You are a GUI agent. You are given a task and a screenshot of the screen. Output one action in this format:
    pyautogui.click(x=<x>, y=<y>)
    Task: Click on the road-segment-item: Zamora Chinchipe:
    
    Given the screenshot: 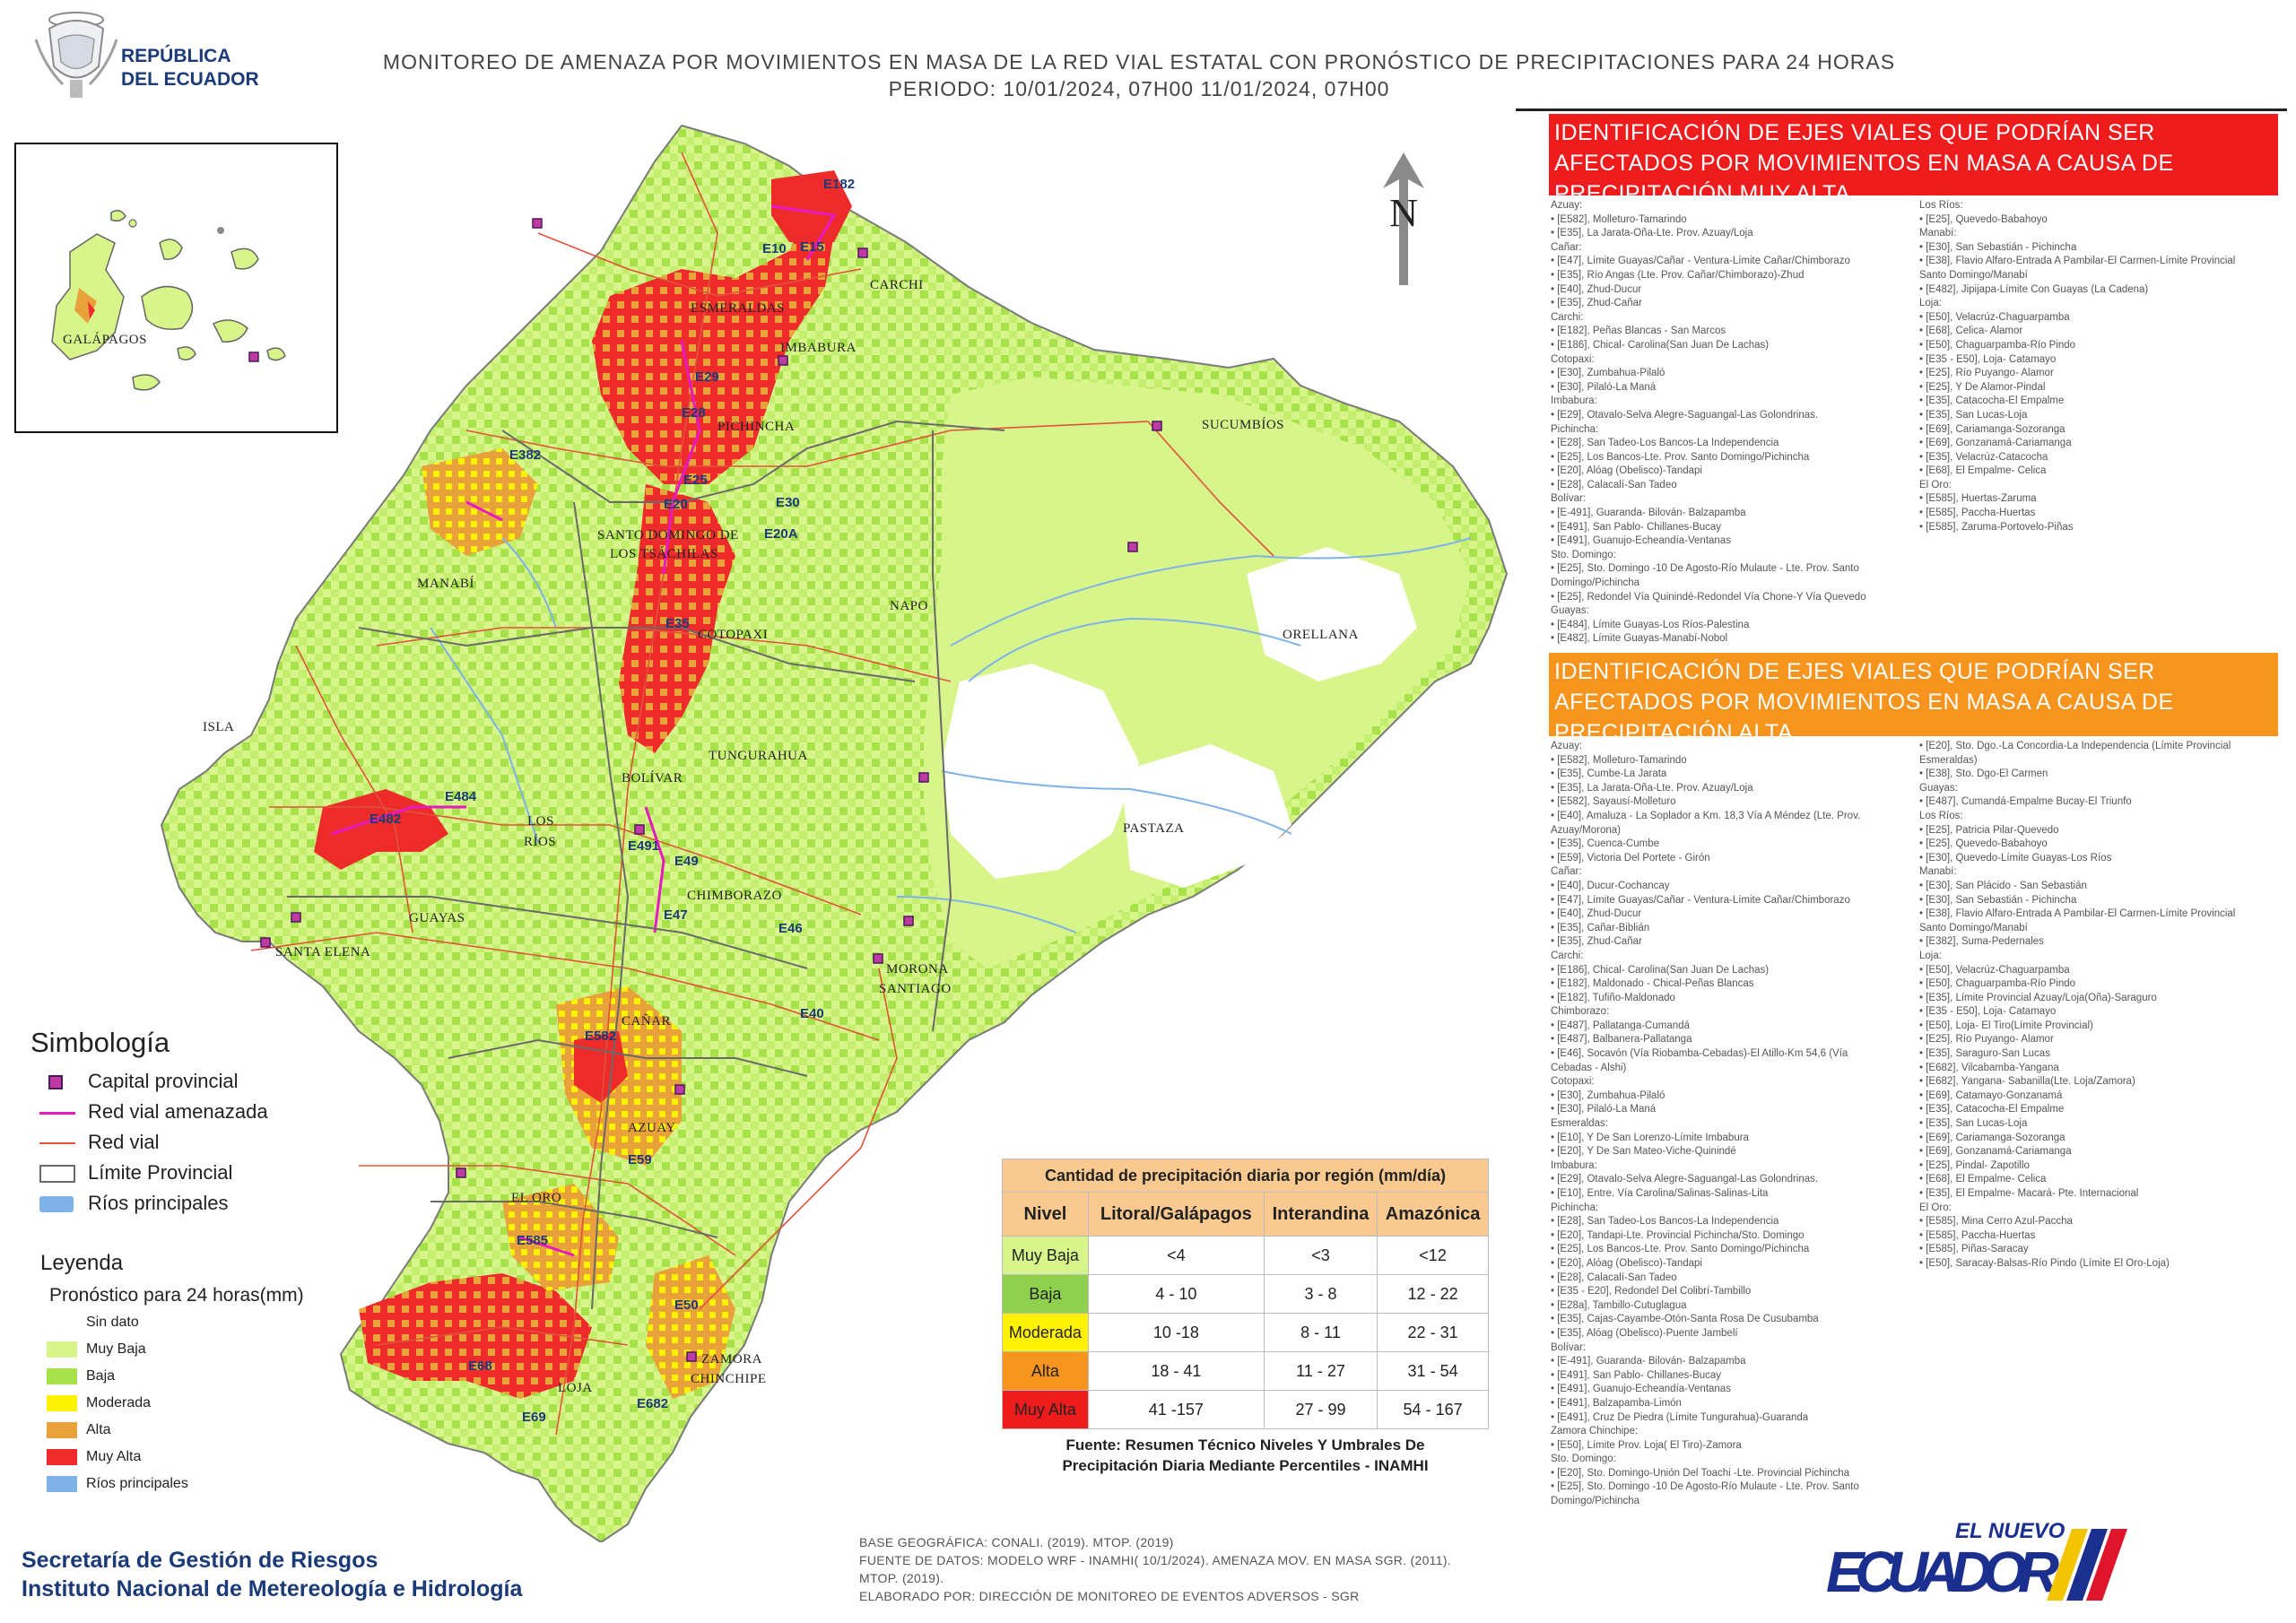 What is the action you would take?
    pyautogui.click(x=1595, y=1431)
    